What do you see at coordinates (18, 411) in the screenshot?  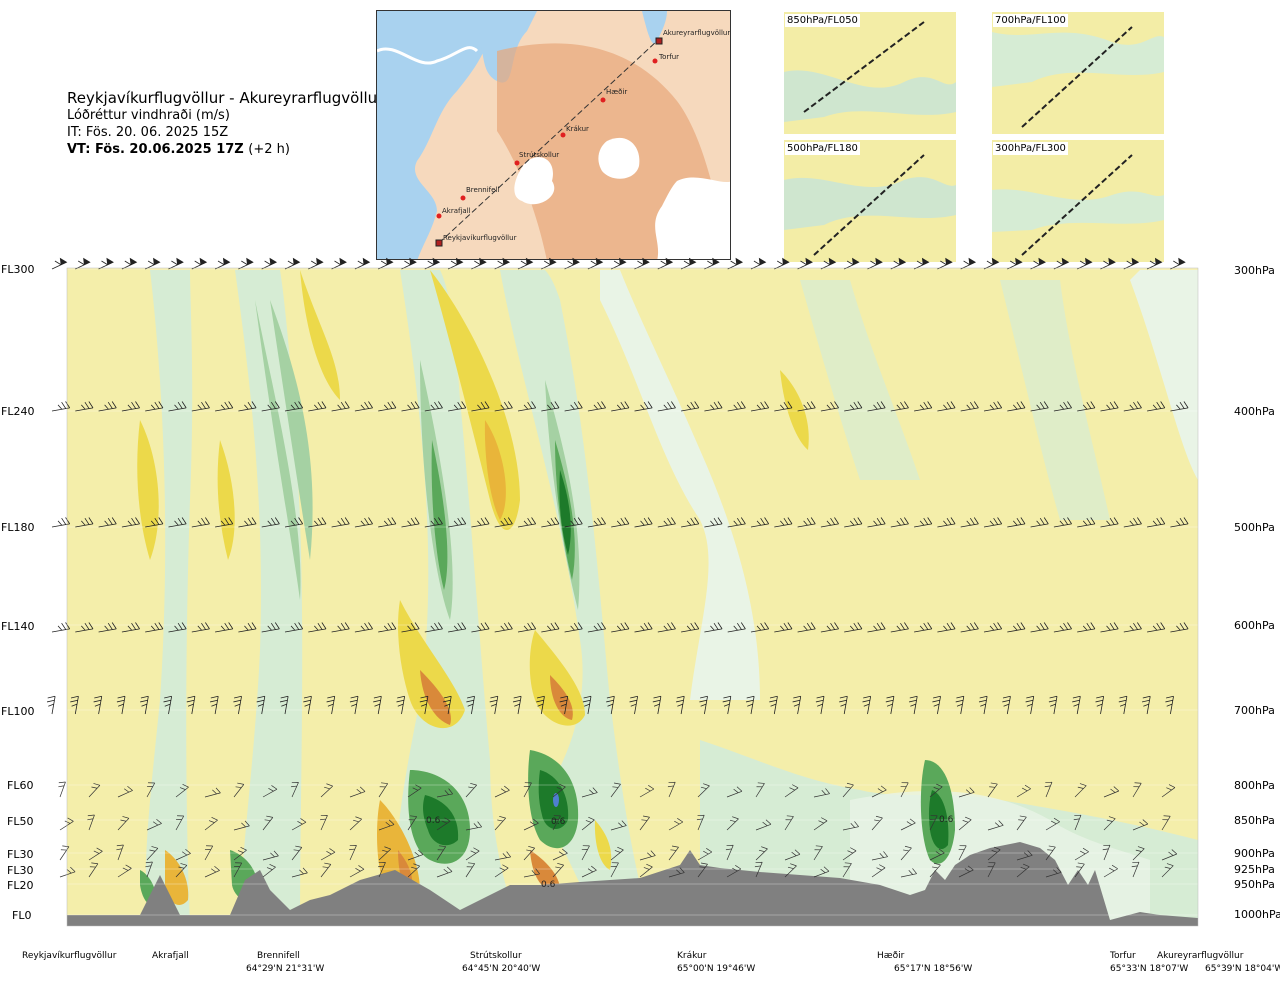 I see `left-axis-label: FL240` at bounding box center [18, 411].